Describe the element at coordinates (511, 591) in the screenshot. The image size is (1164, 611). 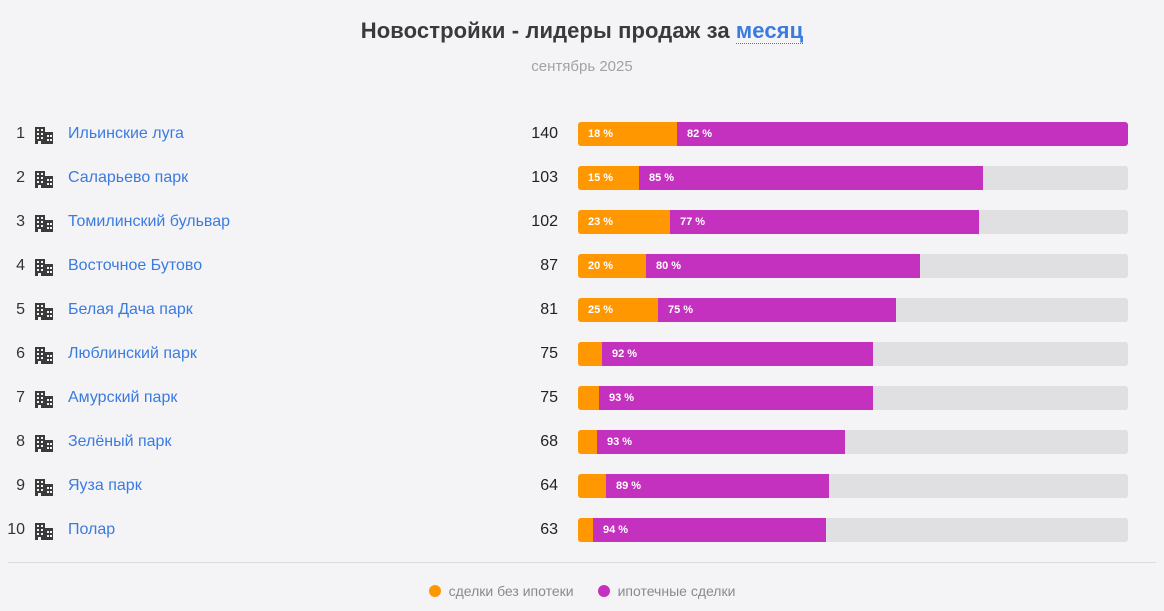
I see `legend-label-cash: сделки без ипотеки` at that location.